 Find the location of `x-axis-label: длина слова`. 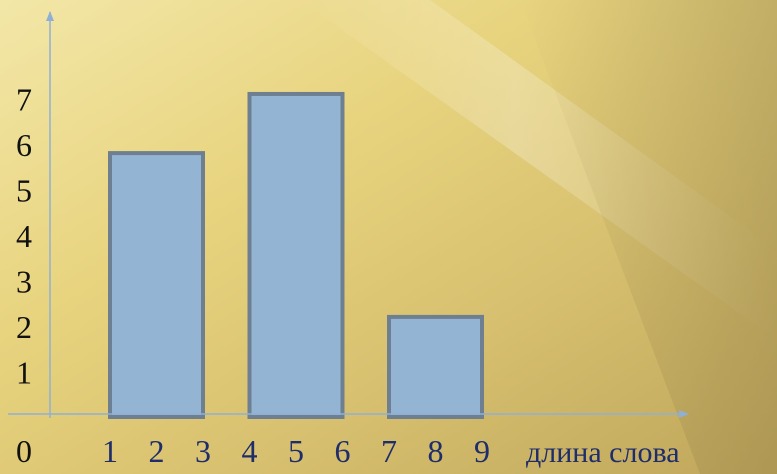

x-axis-label: длина слова is located at coordinates (603, 452).